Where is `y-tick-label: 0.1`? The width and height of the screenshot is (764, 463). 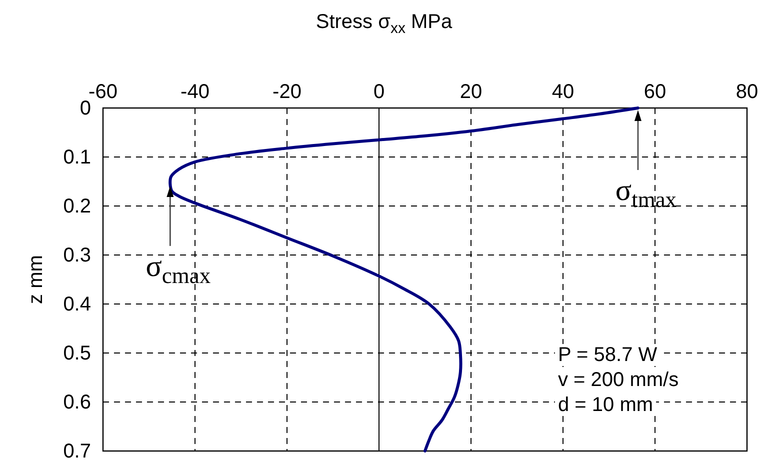
y-tick-label: 0.1 is located at coordinates (77, 157).